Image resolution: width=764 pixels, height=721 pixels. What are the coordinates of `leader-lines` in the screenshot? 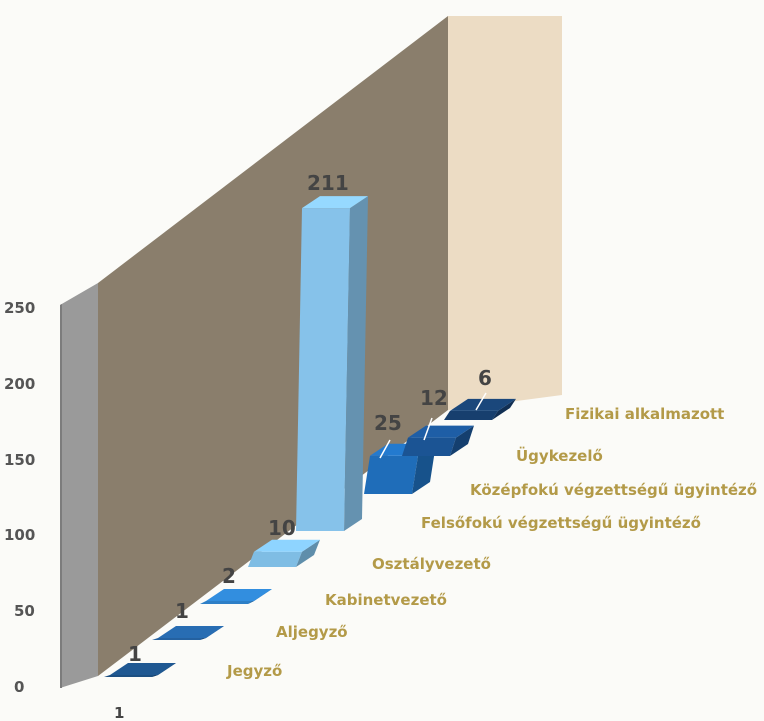 It's located at (433, 425).